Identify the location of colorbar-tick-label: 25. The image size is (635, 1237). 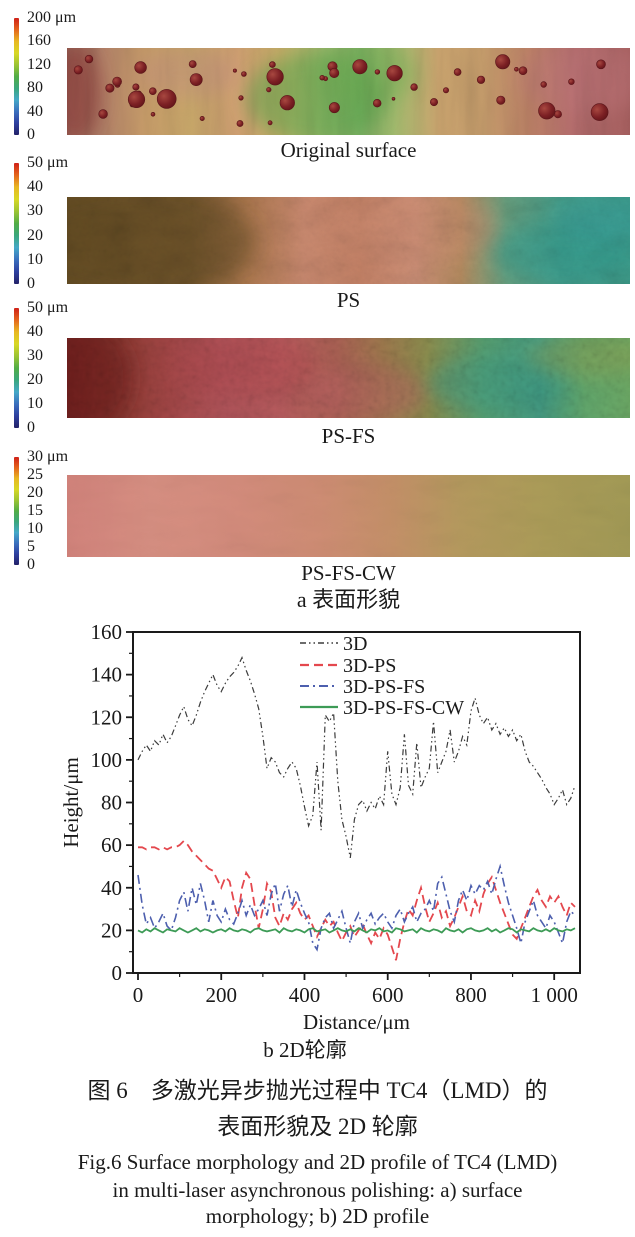
(35, 474).